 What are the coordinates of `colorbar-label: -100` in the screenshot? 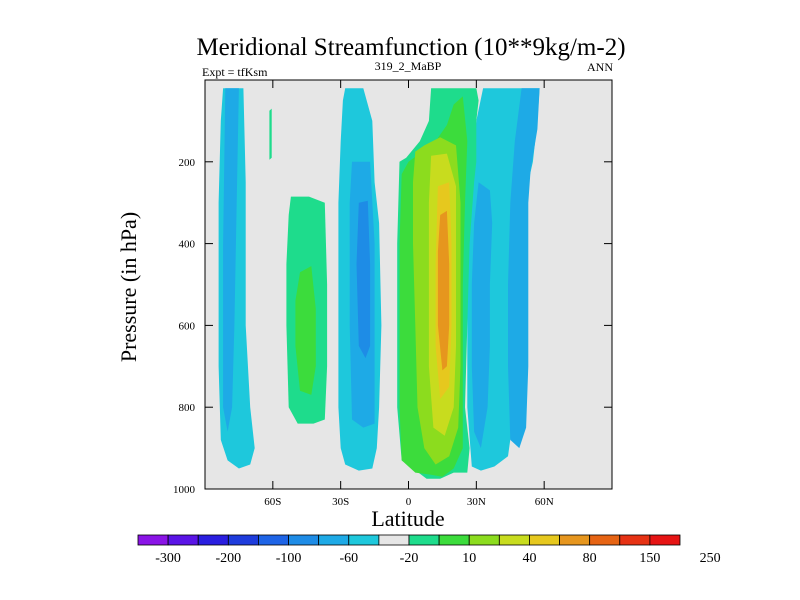 It's located at (289, 558).